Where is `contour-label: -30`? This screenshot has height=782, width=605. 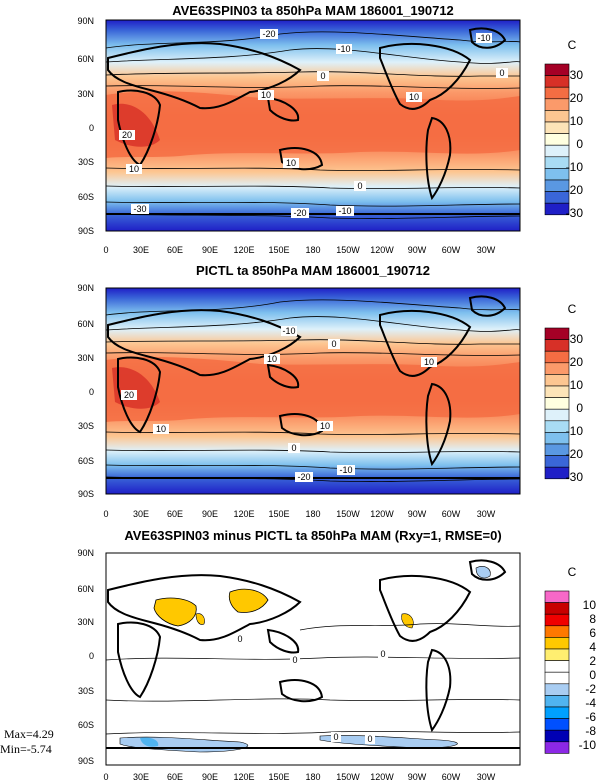
contour-label: -30 is located at coordinates (139, 209).